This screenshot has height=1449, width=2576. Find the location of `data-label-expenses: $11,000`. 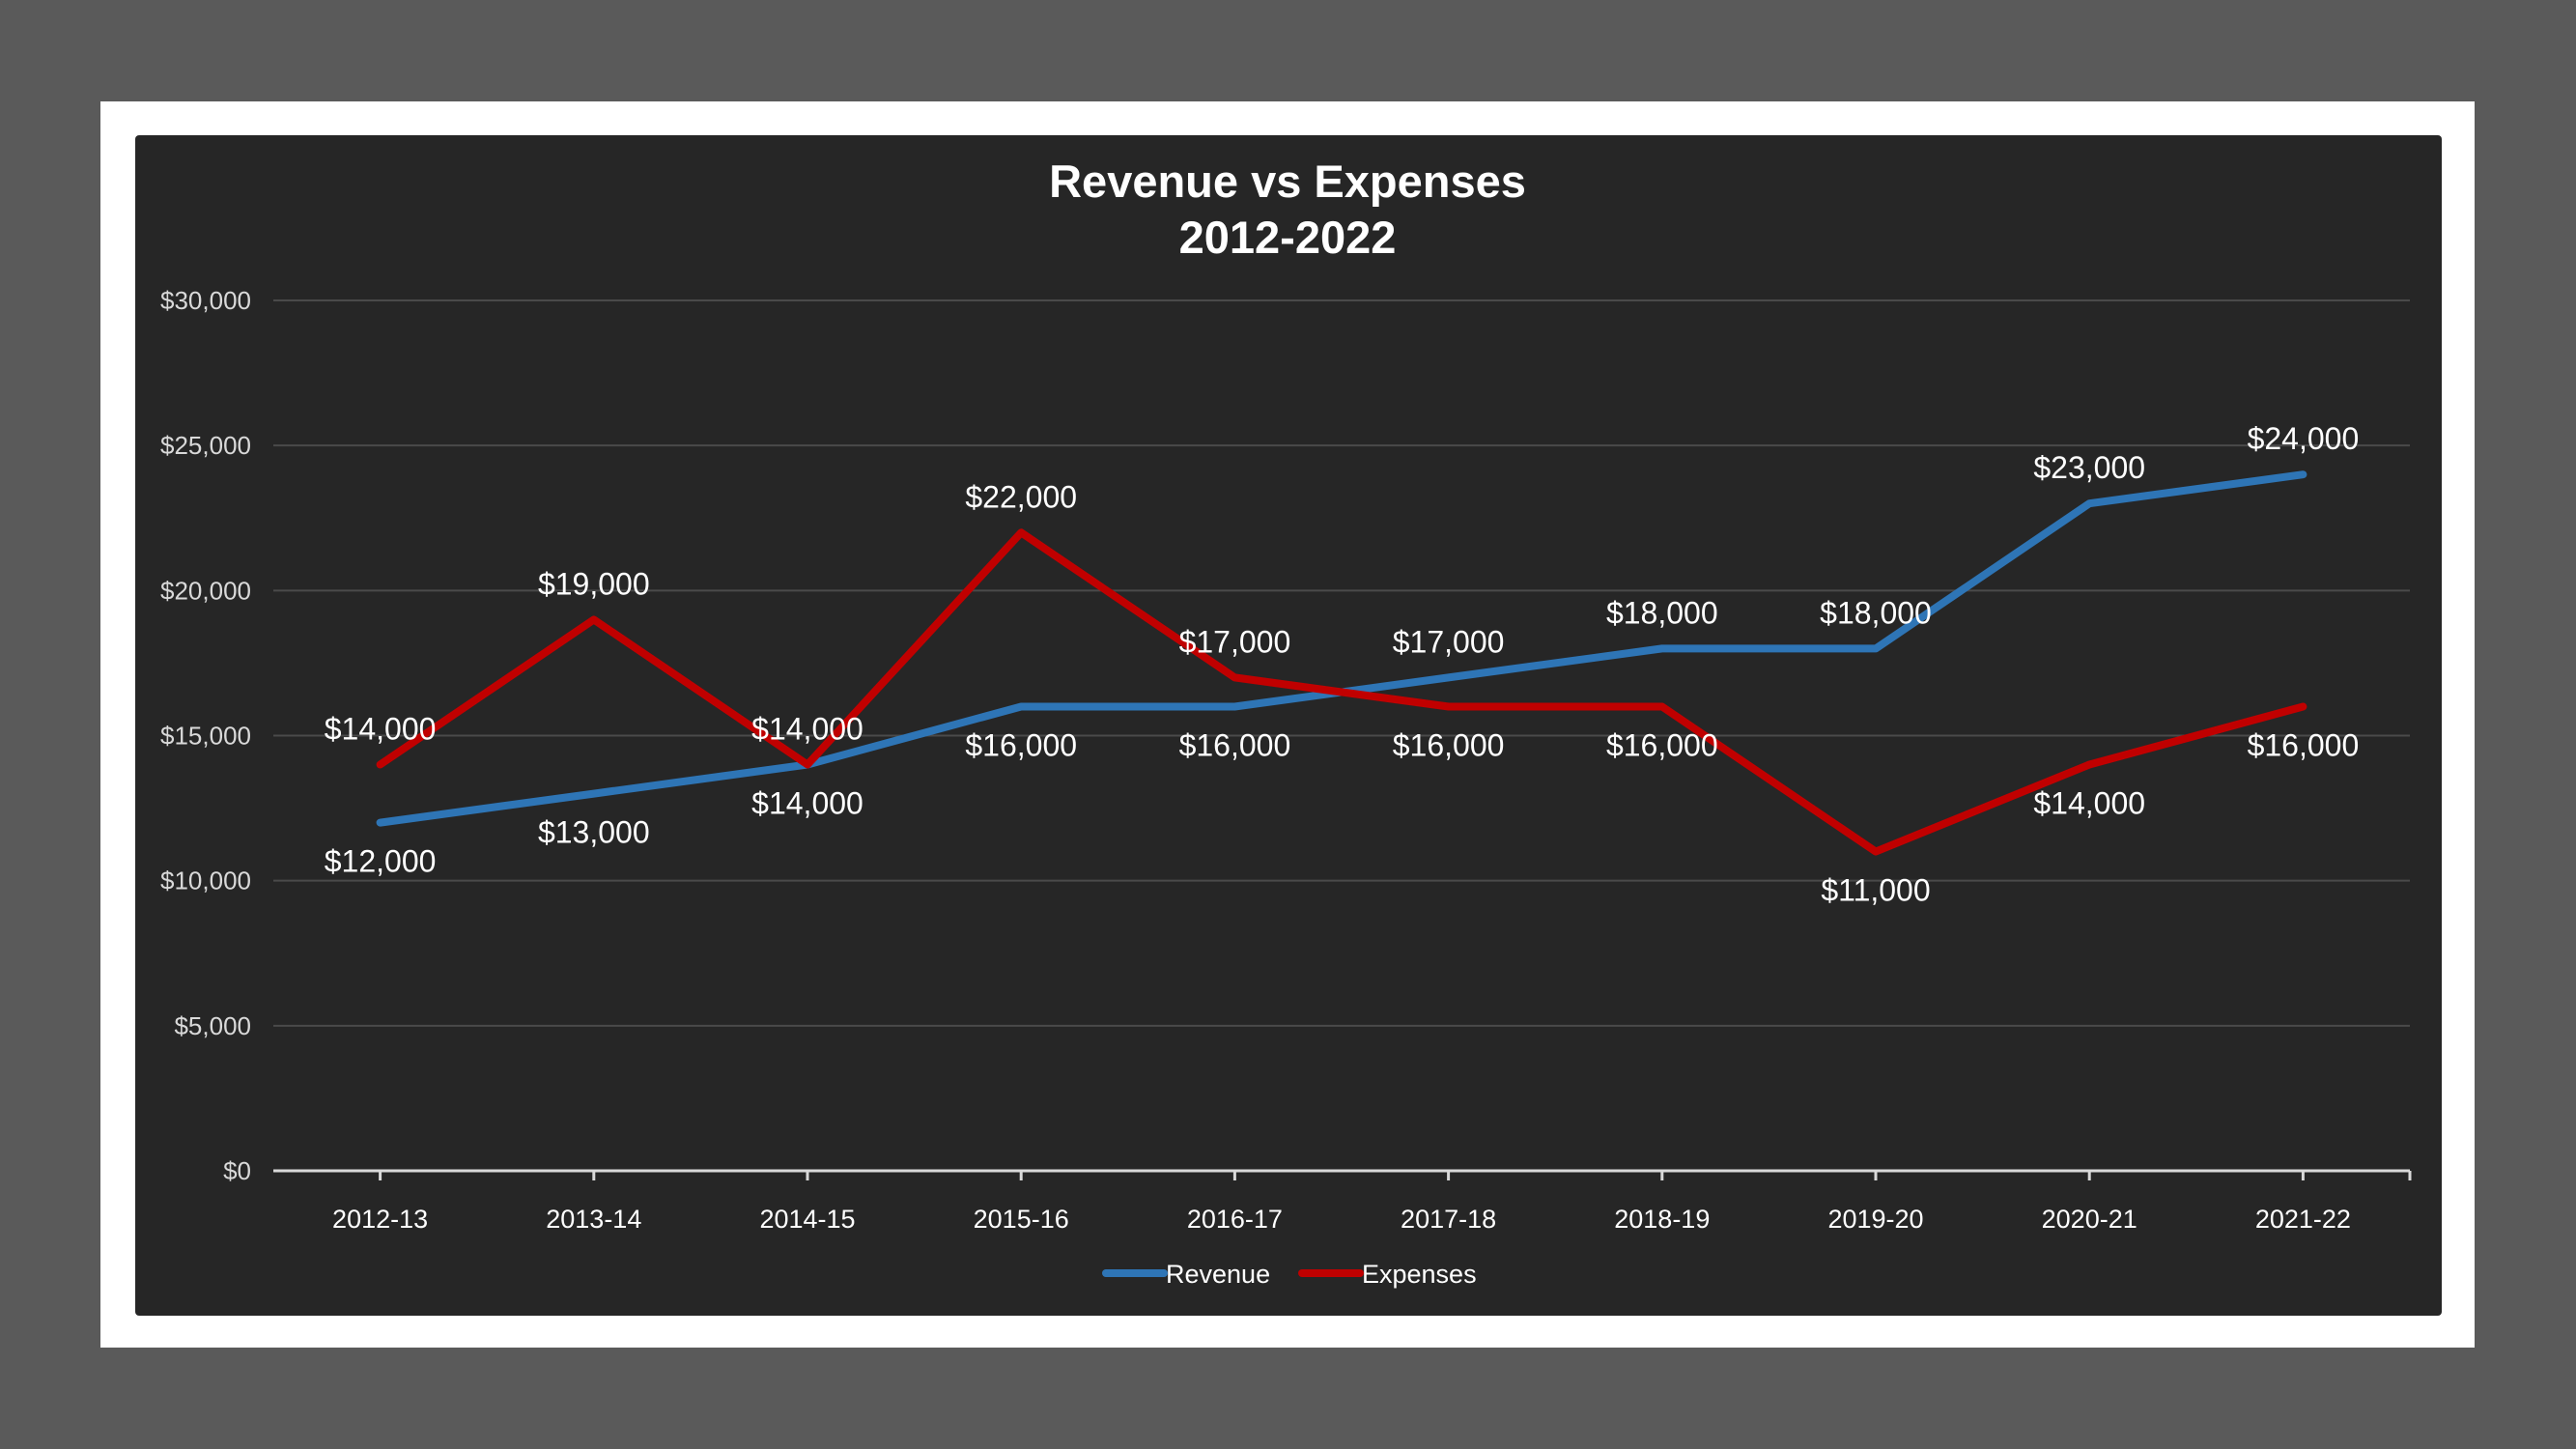

data-label-expenses: $11,000 is located at coordinates (1875, 890).